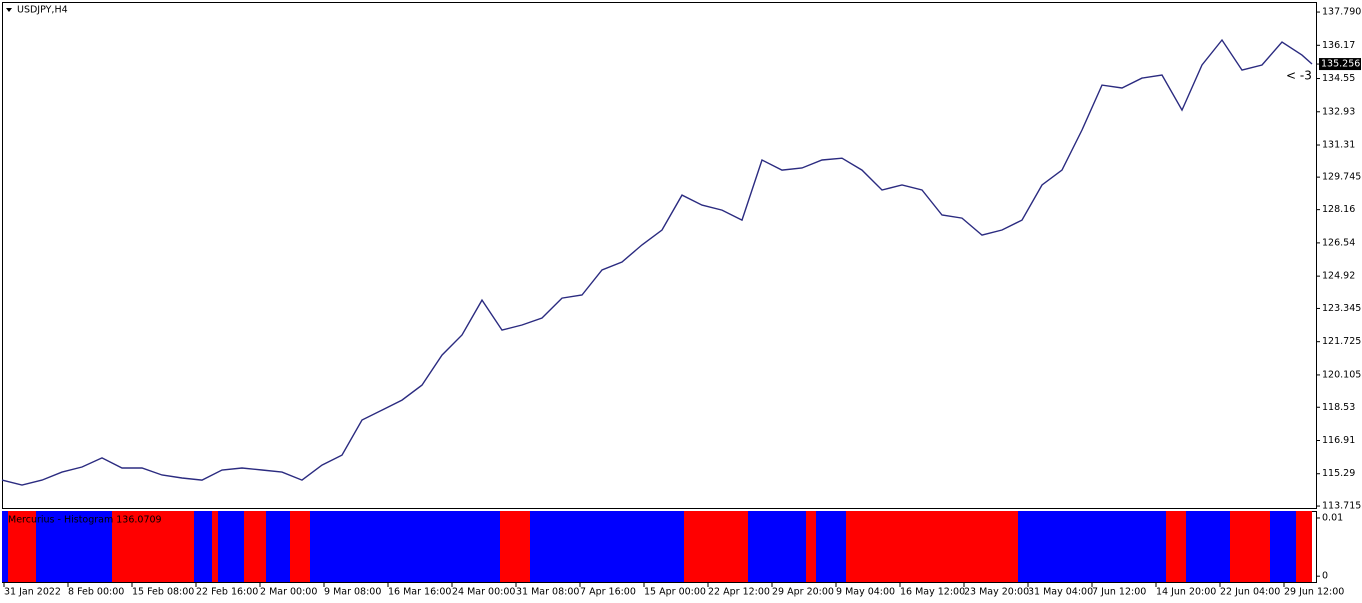 The height and width of the screenshot is (603, 1362). What do you see at coordinates (1338, 111) in the screenshot?
I see `y-tick-label: 132.93` at bounding box center [1338, 111].